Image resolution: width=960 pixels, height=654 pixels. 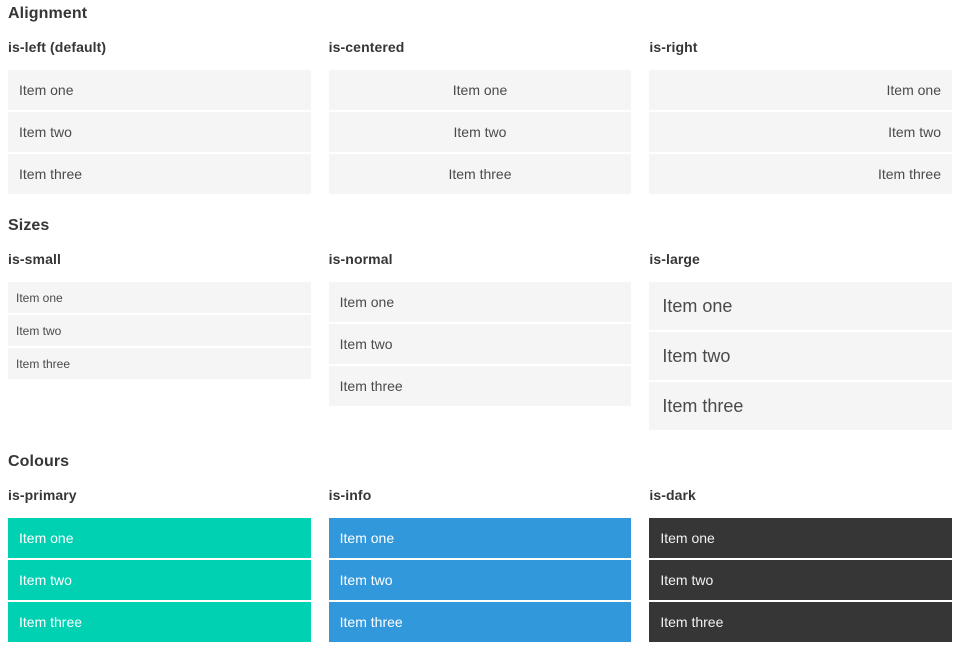 I want to click on section-title-colours: Colours, so click(x=39, y=461).